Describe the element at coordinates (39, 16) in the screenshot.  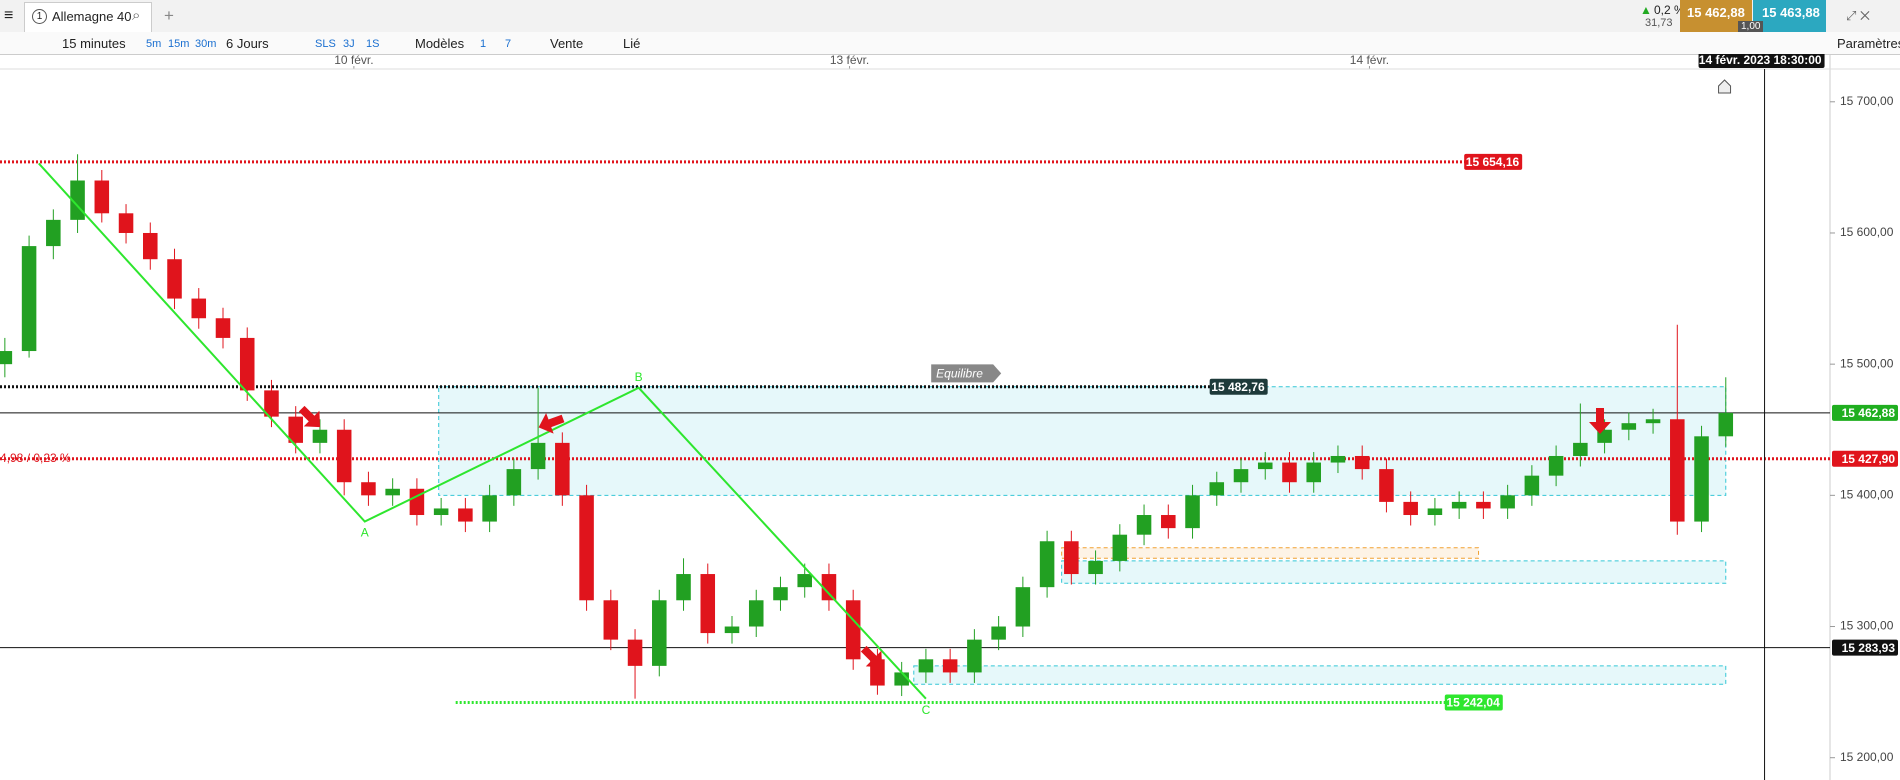
I see `instrument-number: 1` at that location.